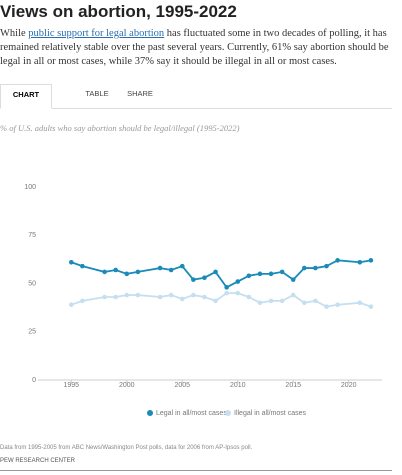  What do you see at coordinates (32, 235) in the screenshot?
I see `y-tick-label: 75` at bounding box center [32, 235].